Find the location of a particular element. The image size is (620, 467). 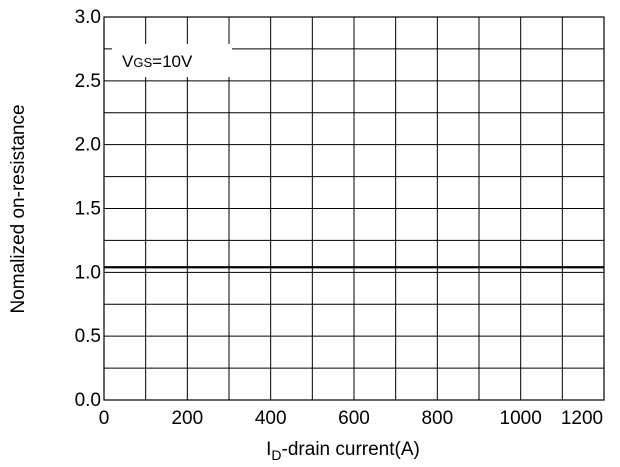

x-tick-label: 1200 is located at coordinates (582, 418).